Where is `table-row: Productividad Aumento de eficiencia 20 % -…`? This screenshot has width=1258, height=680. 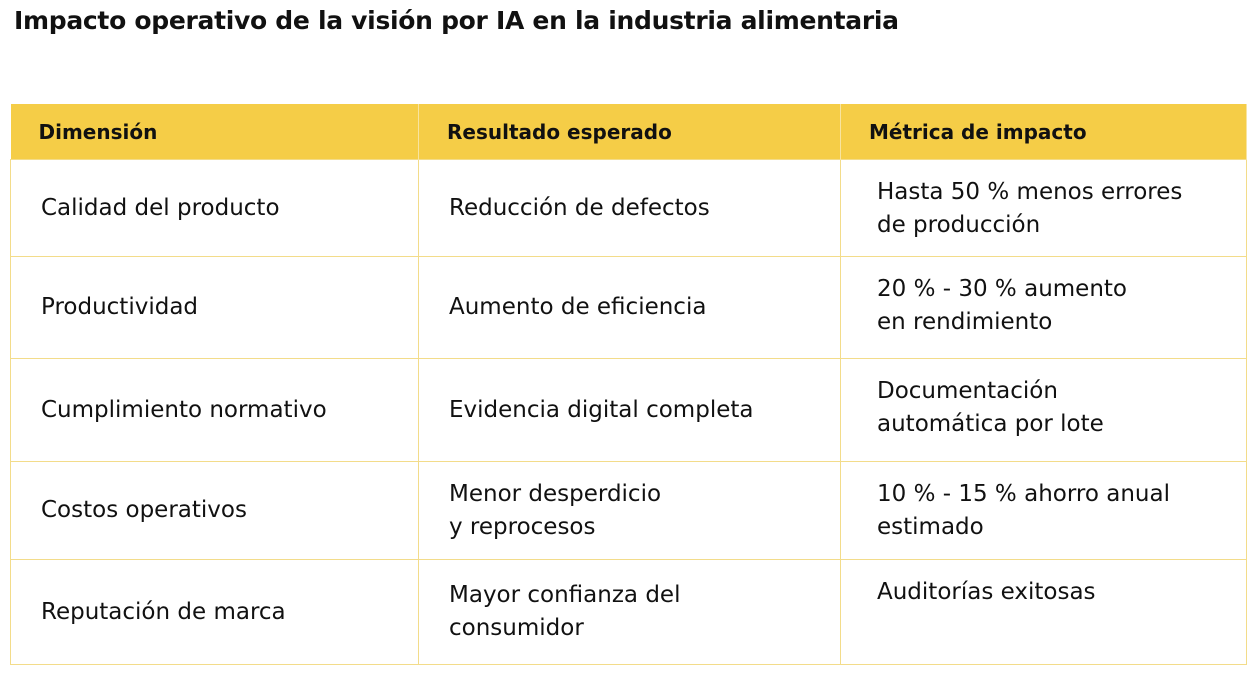 table-row: Productividad Aumento de eficiencia 20 % -… is located at coordinates (628, 307).